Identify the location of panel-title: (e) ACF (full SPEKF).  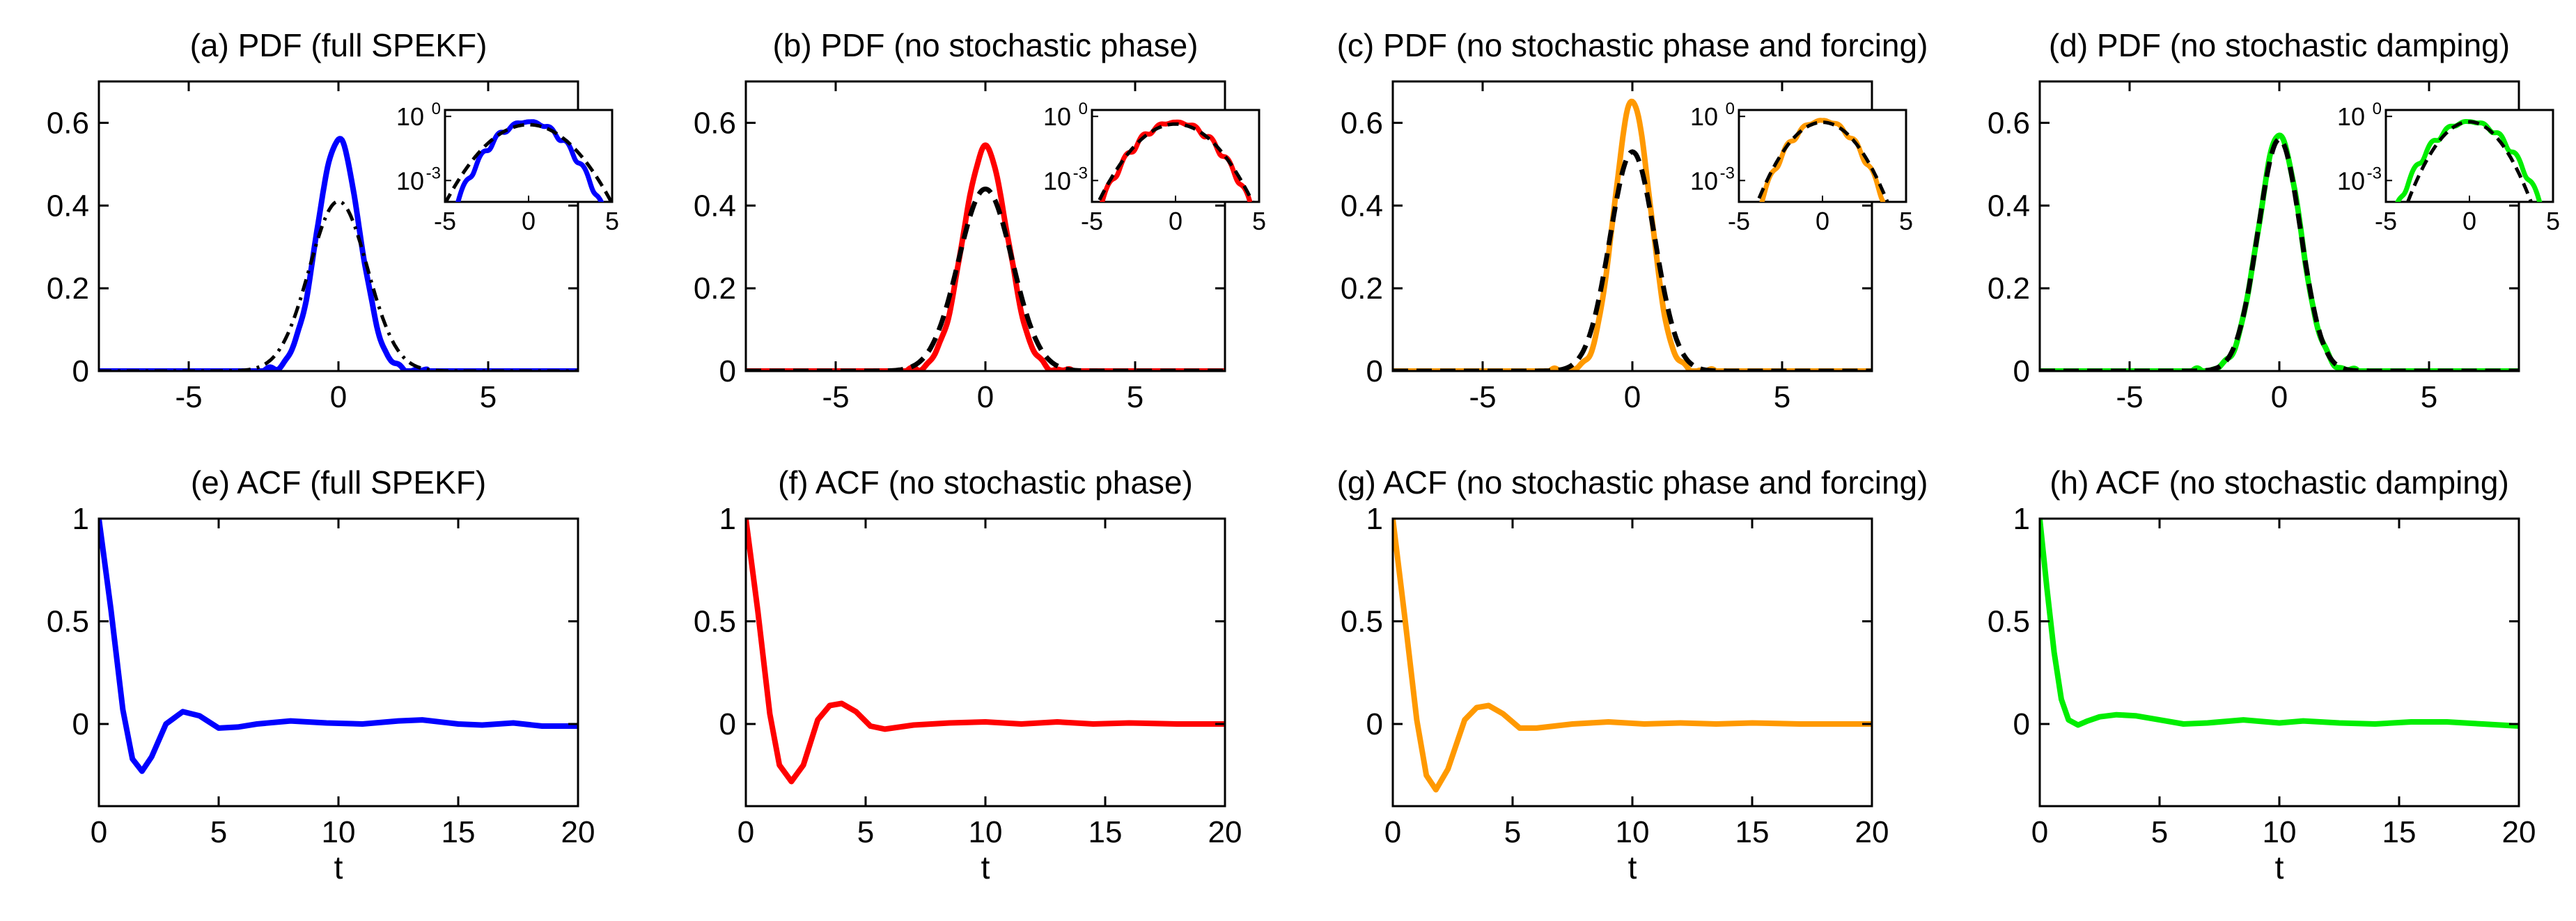
(339, 482).